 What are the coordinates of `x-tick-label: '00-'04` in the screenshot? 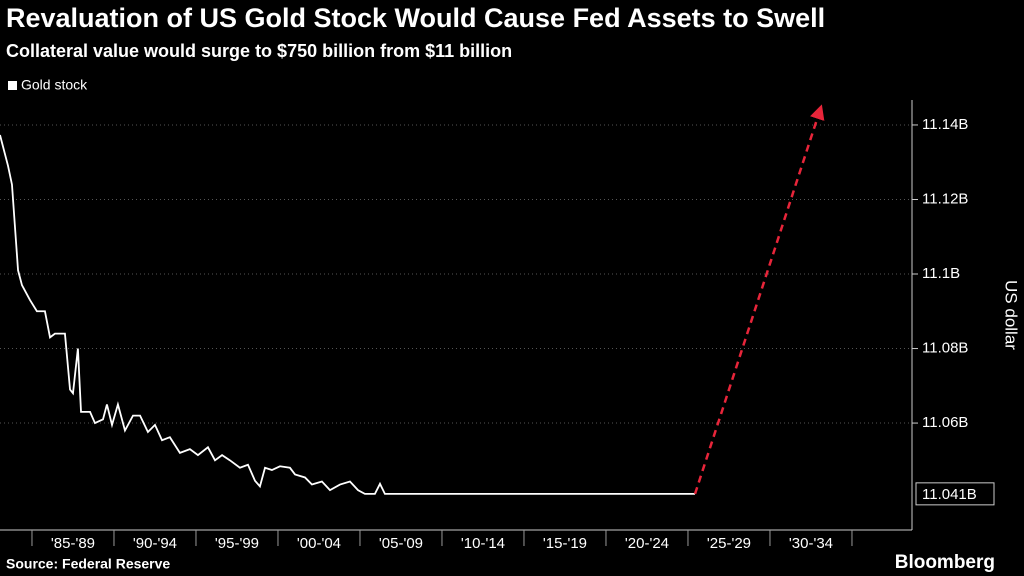 It's located at (319, 543).